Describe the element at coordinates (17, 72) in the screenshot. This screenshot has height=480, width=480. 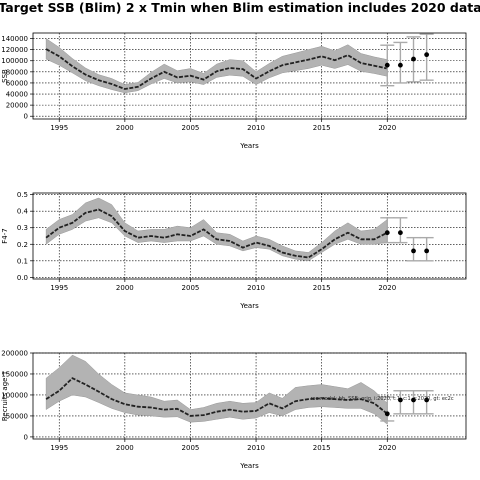
I see `y-tick-label: 80000` at that location.